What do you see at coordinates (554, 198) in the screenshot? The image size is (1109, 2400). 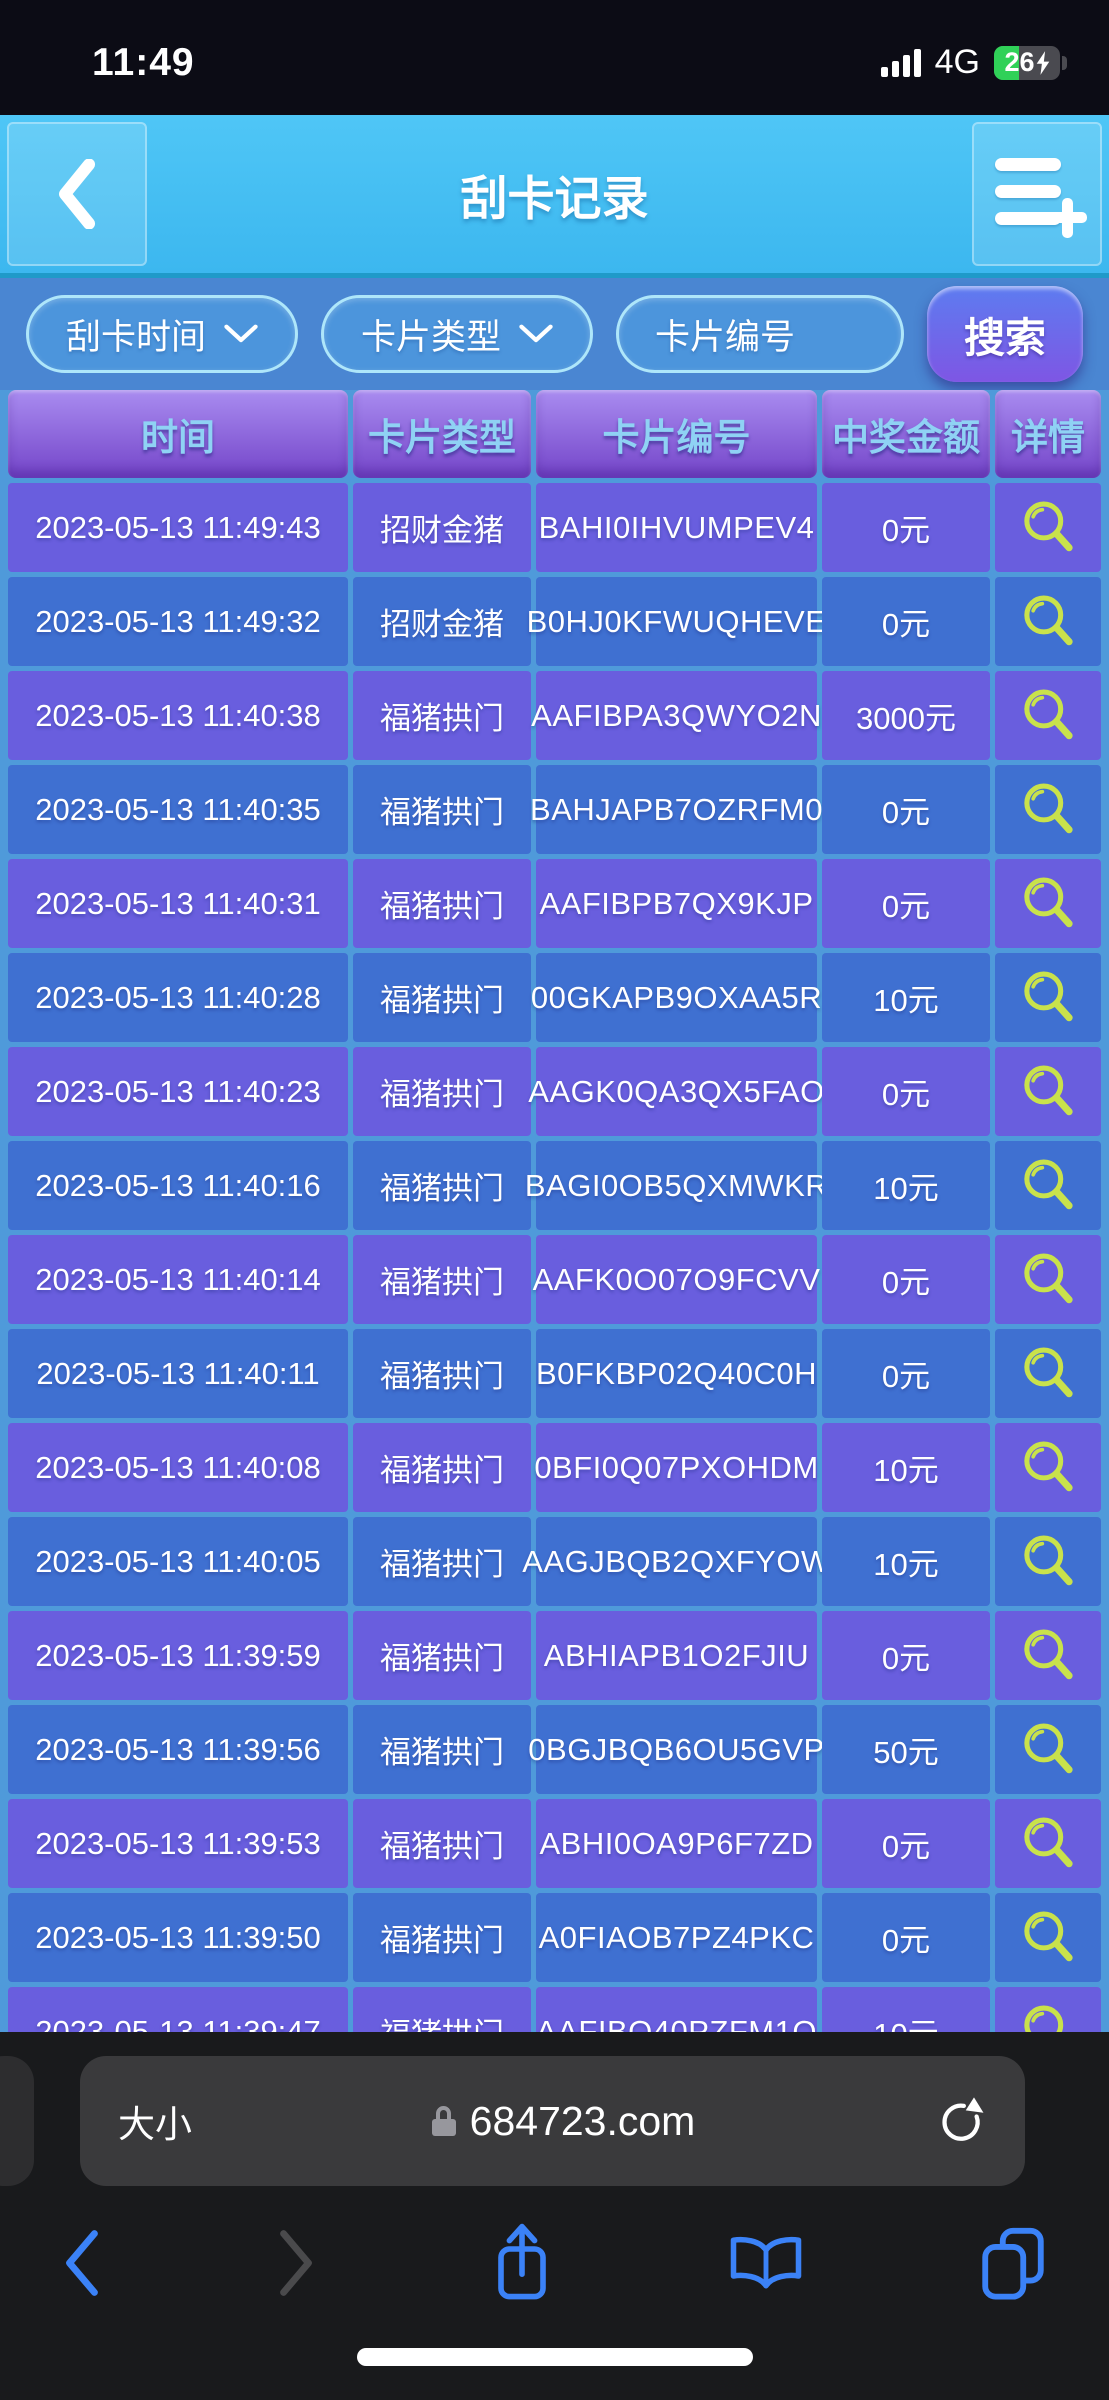 I see `page-title: 刮卡记录` at bounding box center [554, 198].